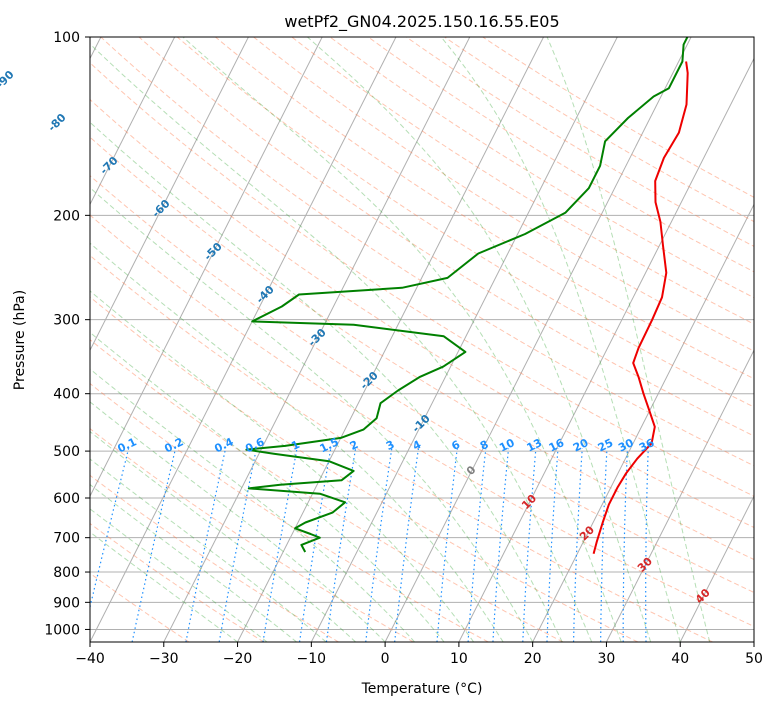 The image size is (775, 708). Describe the element at coordinates (238, 659) in the screenshot. I see `x-tick-label: −20` at that location.